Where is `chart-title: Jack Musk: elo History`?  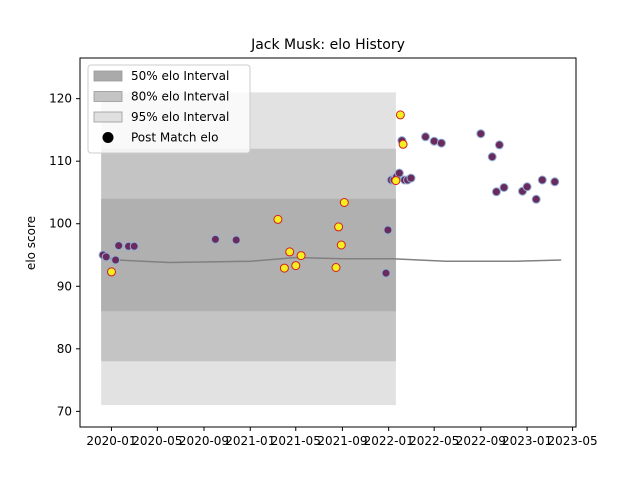 chart-title: Jack Musk: elo History is located at coordinates (327, 45).